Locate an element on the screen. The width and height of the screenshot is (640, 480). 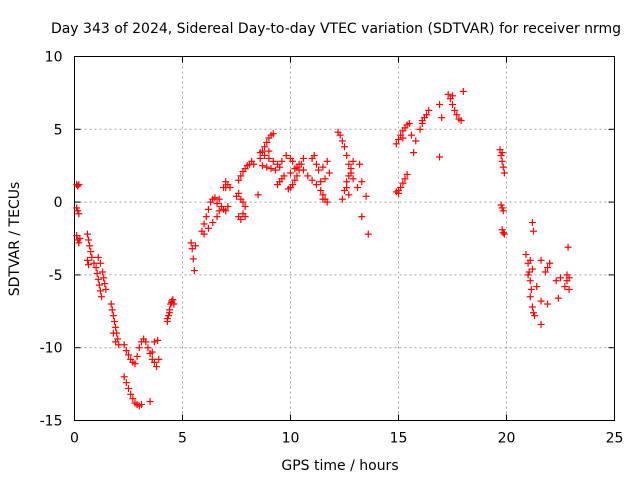
x-tick-label: 15 is located at coordinates (399, 439).